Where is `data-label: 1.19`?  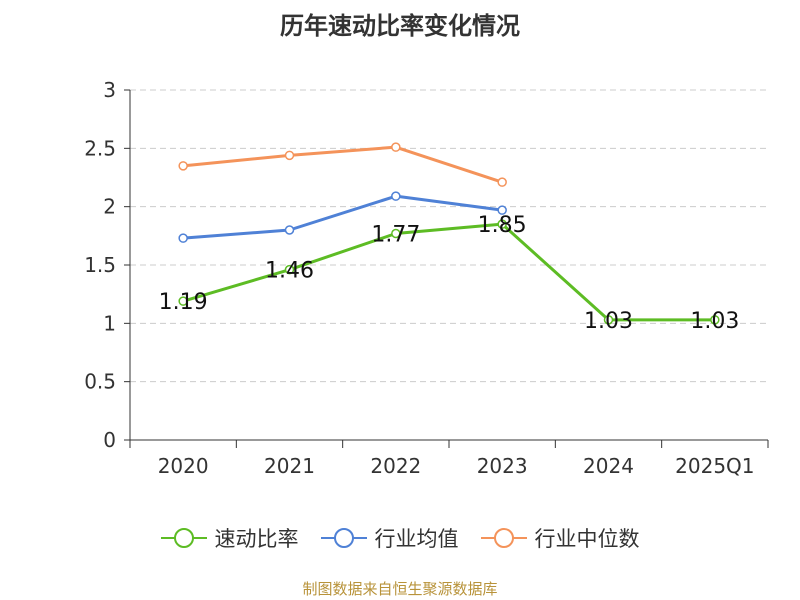 data-label: 1.19 is located at coordinates (183, 302).